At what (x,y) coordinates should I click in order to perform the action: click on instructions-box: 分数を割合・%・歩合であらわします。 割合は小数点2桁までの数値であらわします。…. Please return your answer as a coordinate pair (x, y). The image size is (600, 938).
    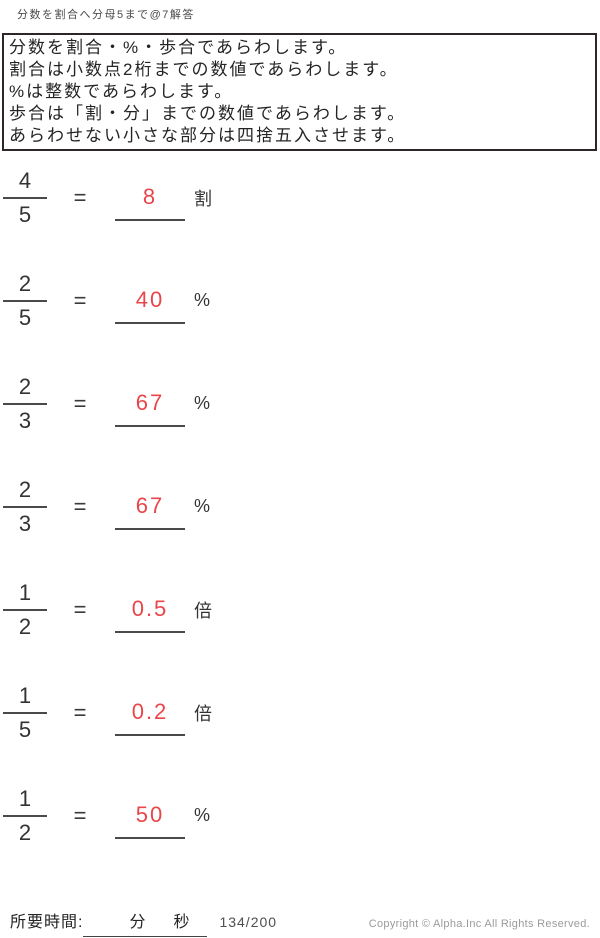
    Looking at the image, I should click on (299, 92).